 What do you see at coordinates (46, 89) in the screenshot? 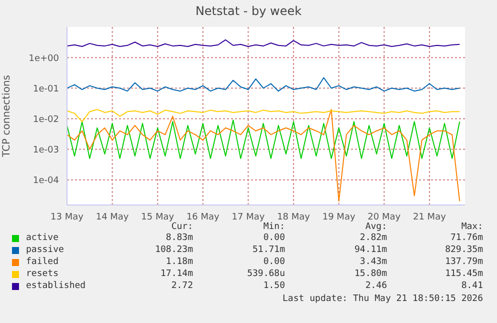
I see `y-tick-label: 1e-01` at bounding box center [46, 89].